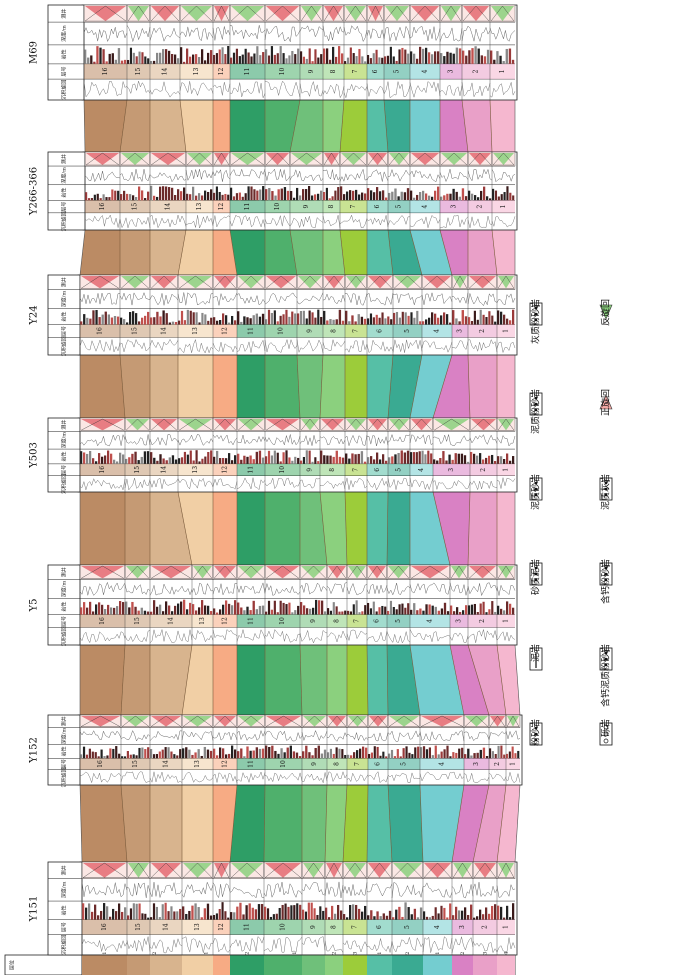  What do you see at coordinates (64, 175) in the screenshot?
I see `column-header: 深度/m` at bounding box center [64, 175].